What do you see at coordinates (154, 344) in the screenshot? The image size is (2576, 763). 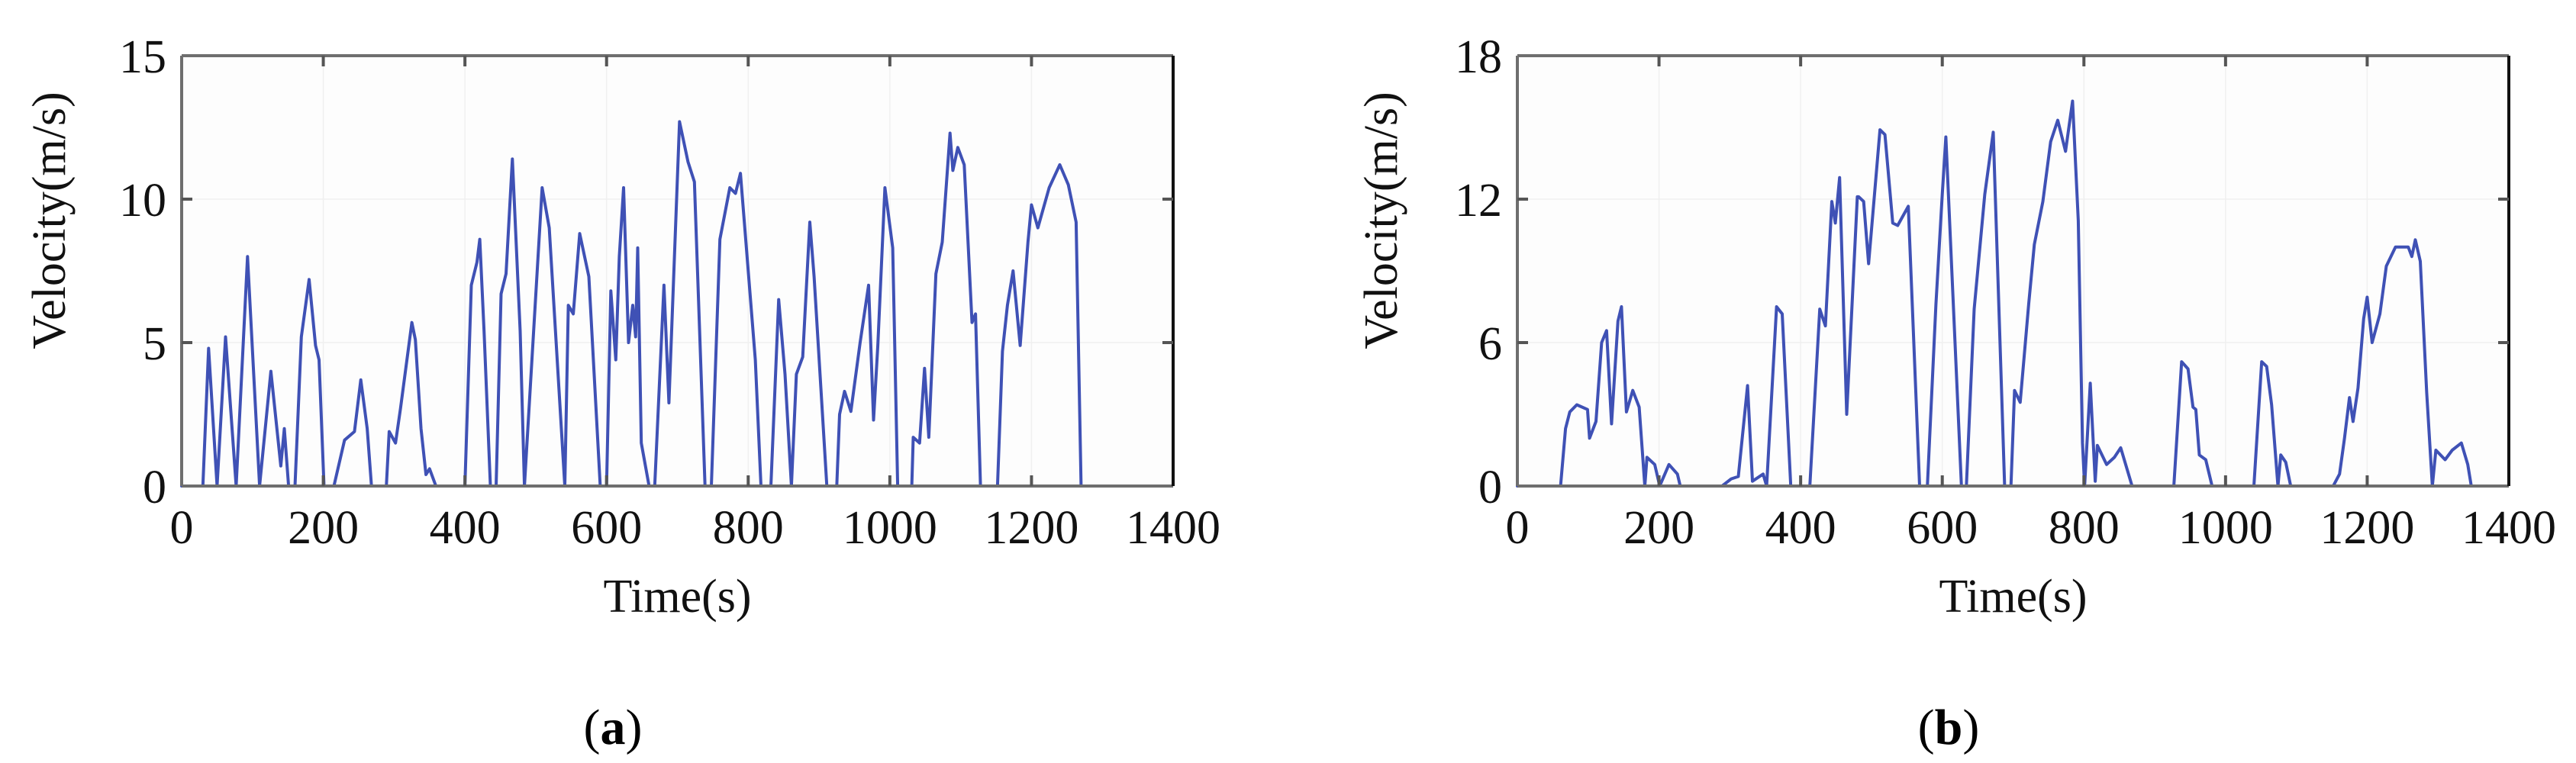 I see `y-tick-label: 5` at bounding box center [154, 344].